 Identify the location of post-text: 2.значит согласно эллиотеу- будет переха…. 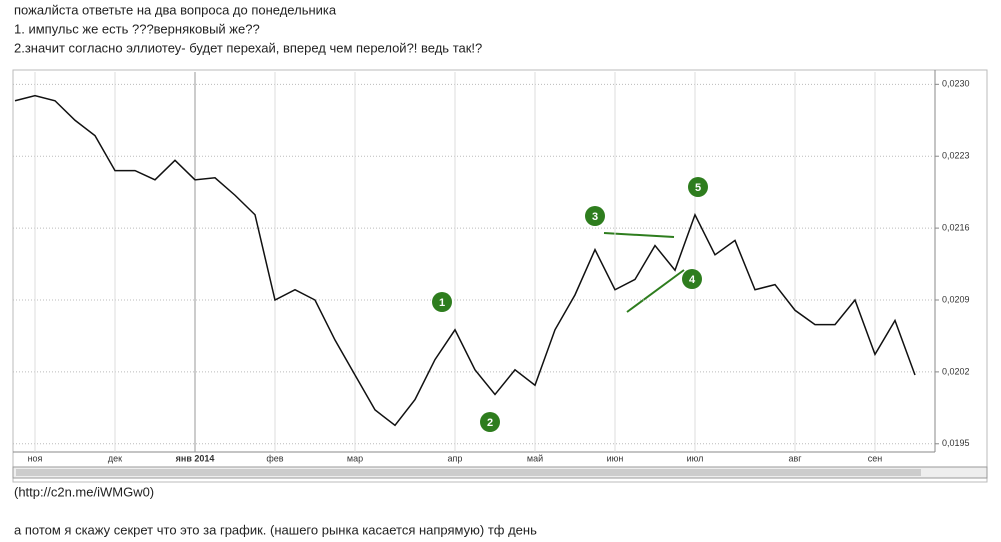
(248, 47).